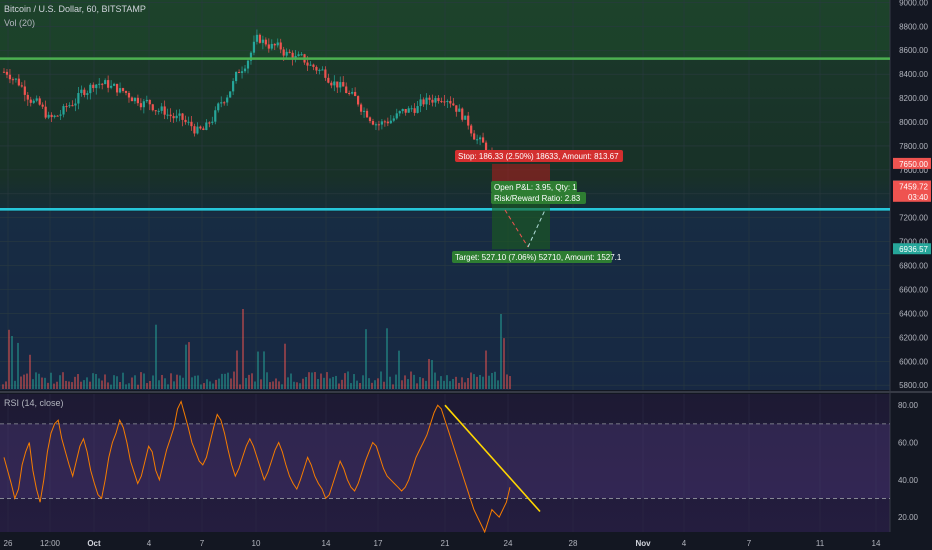 This screenshot has height=550, width=932. I want to click on target-label-bg, so click(532, 257).